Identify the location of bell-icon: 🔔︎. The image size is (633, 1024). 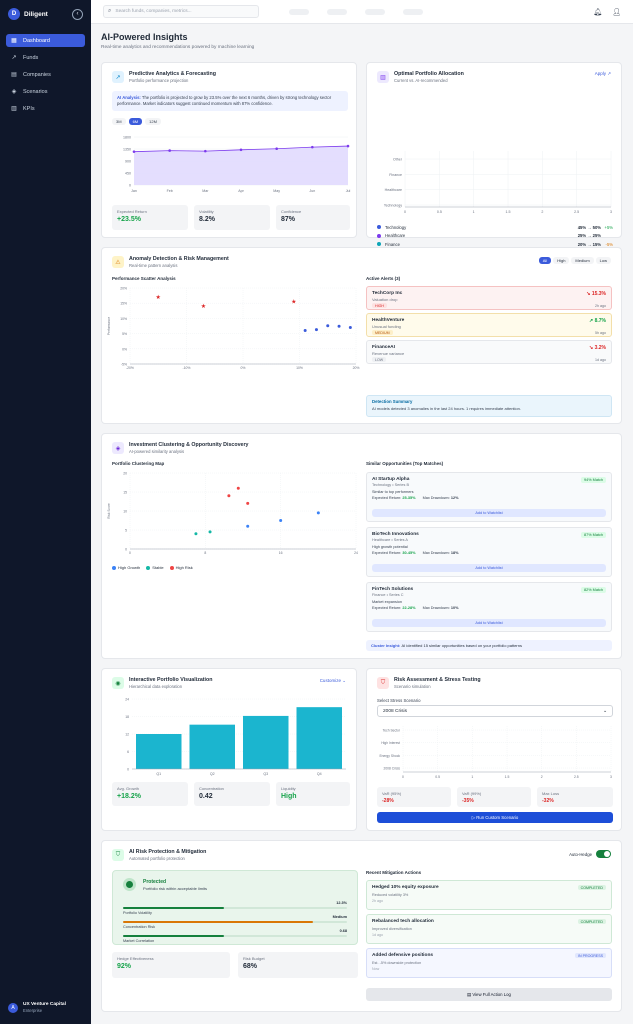
(598, 12).